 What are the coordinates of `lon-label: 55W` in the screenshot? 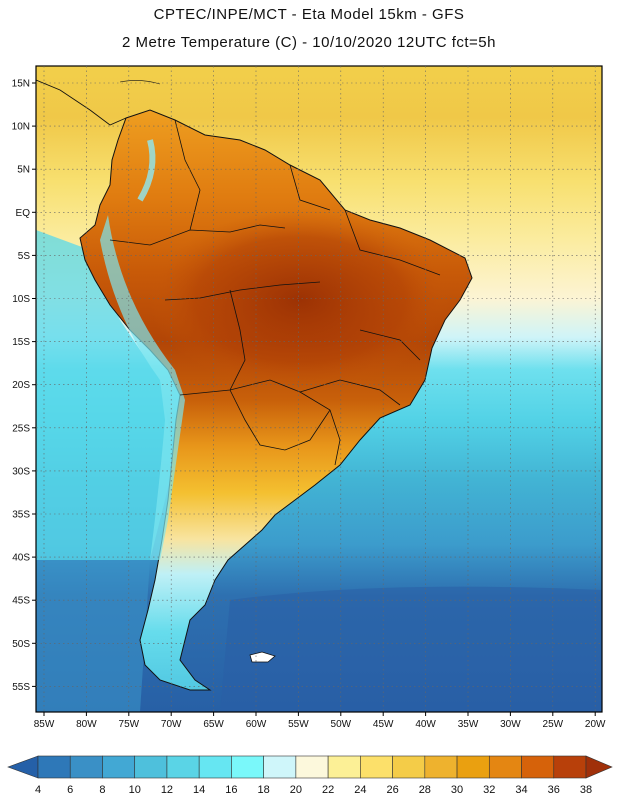 It's located at (298, 724).